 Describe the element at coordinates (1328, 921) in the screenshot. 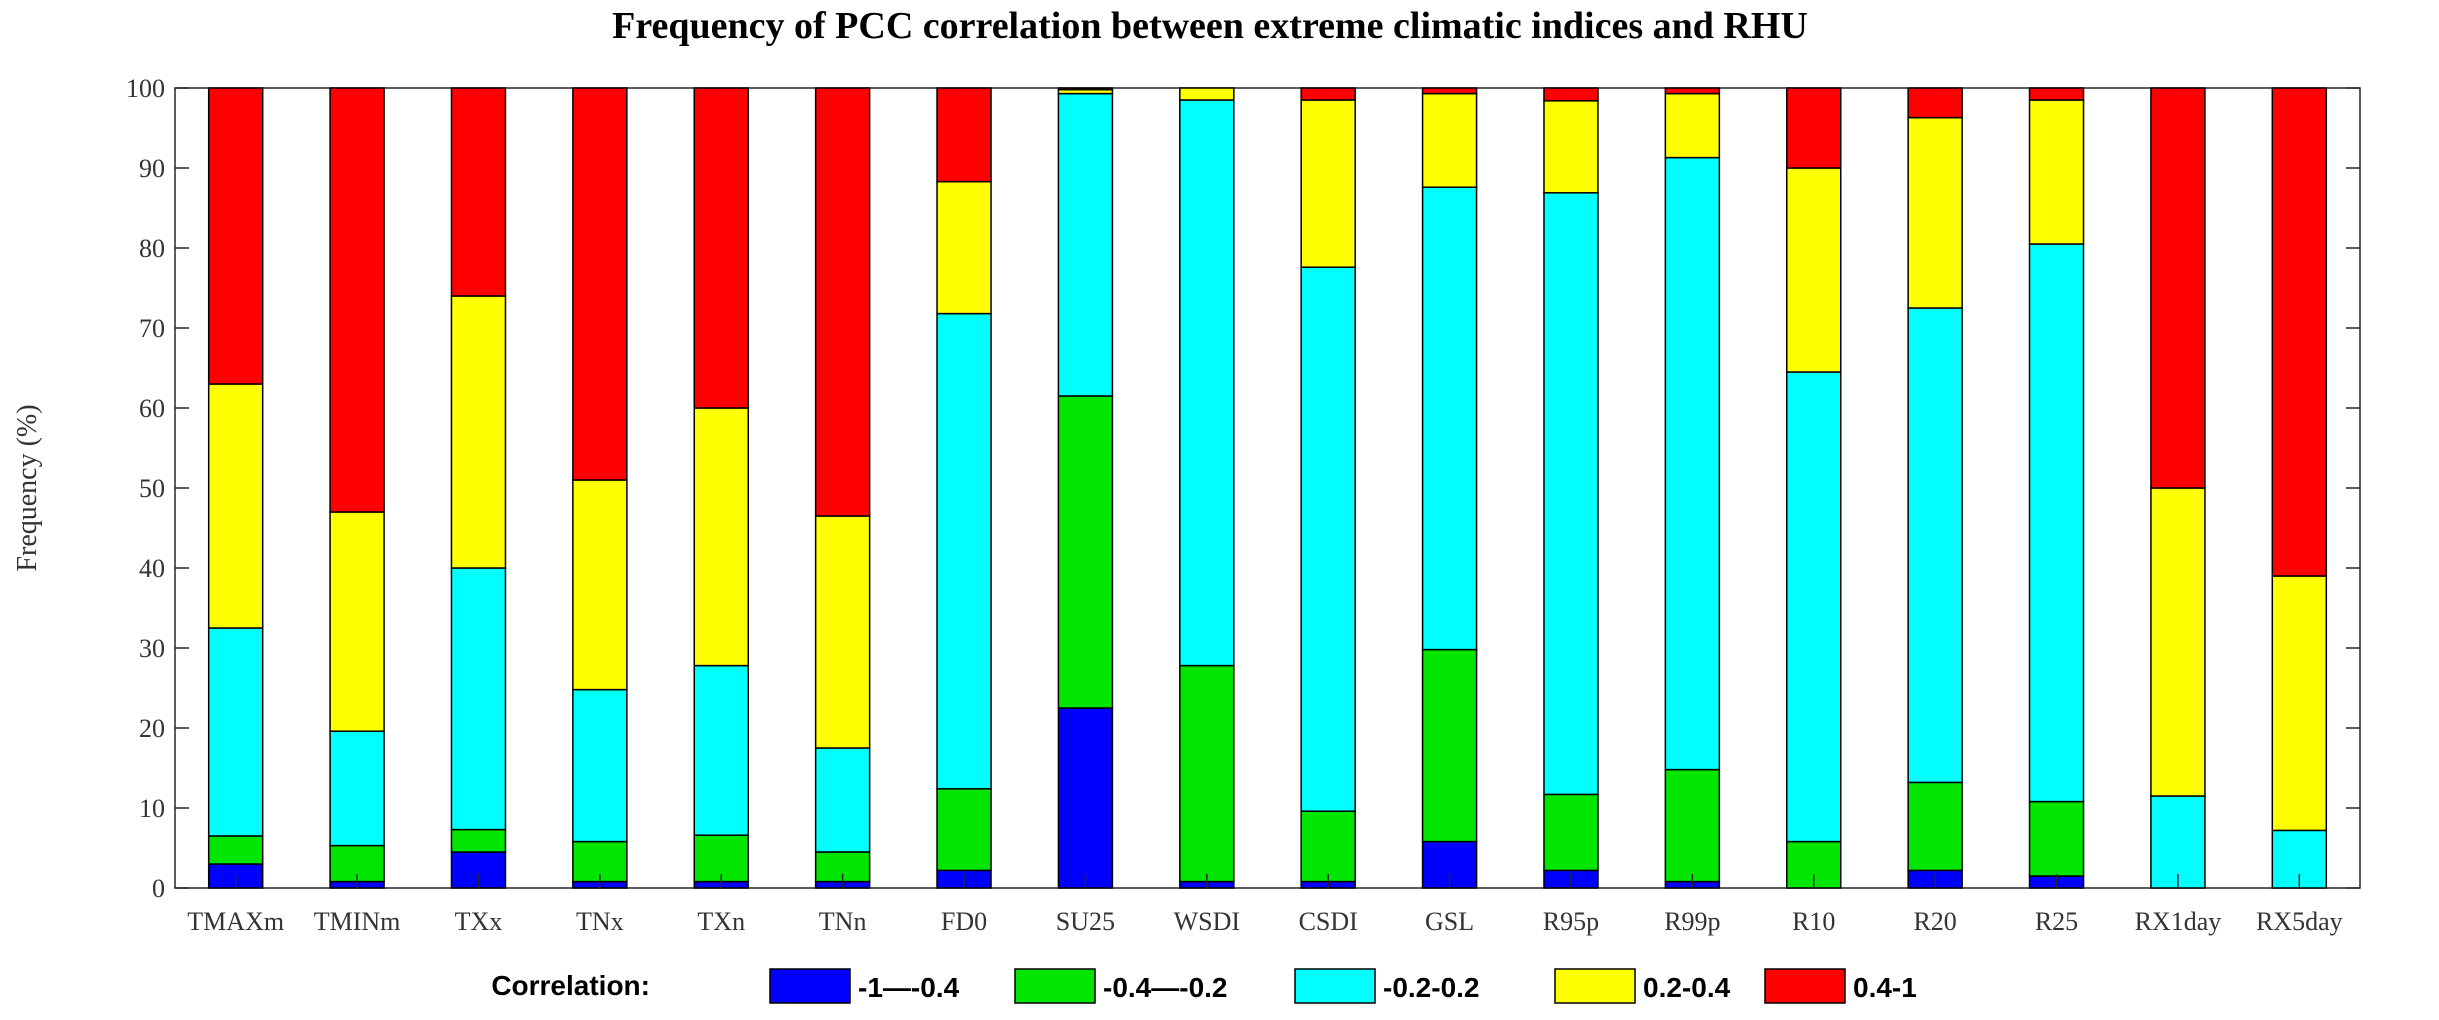

I see `x-tick-label-CSDI: CSDI` at that location.